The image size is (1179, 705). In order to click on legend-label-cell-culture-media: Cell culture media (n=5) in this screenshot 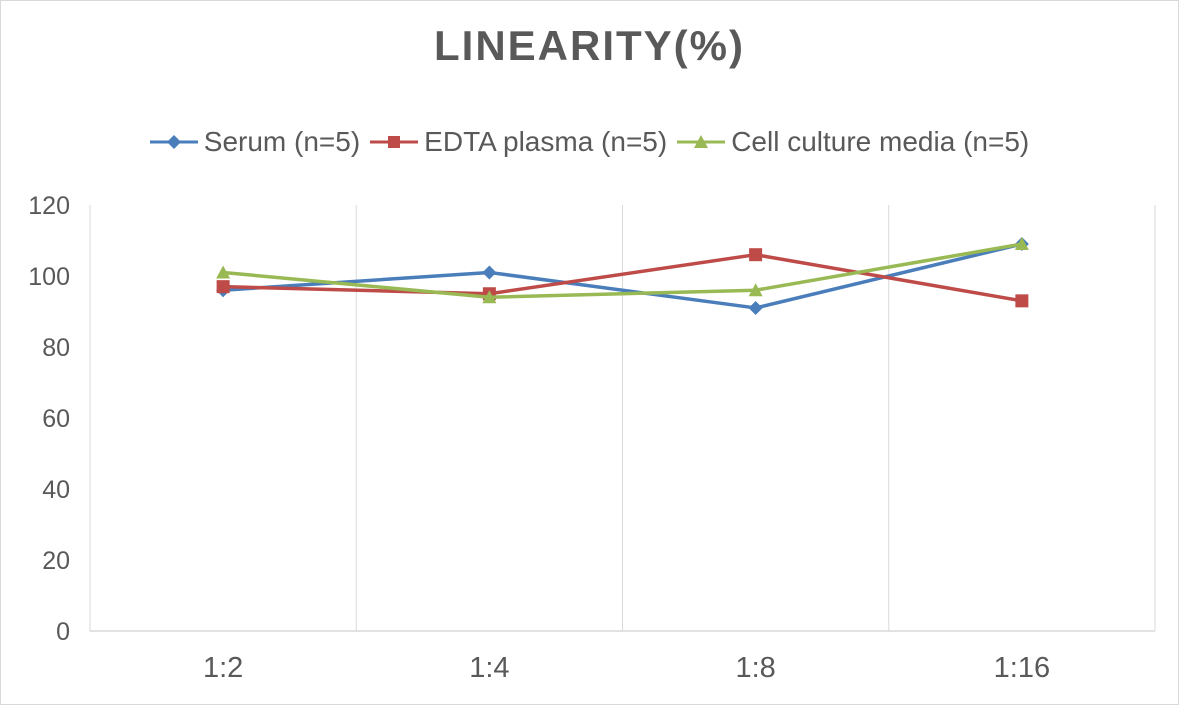, I will do `click(880, 141)`.